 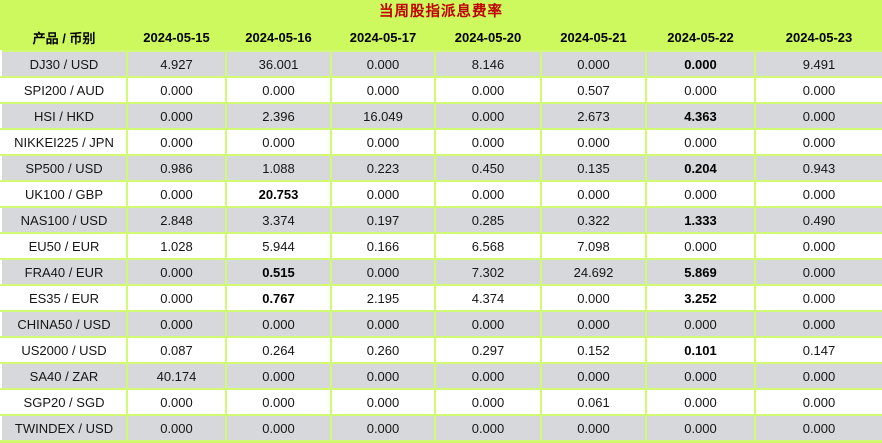 I want to click on value-cell: 3.252, so click(x=700, y=298).